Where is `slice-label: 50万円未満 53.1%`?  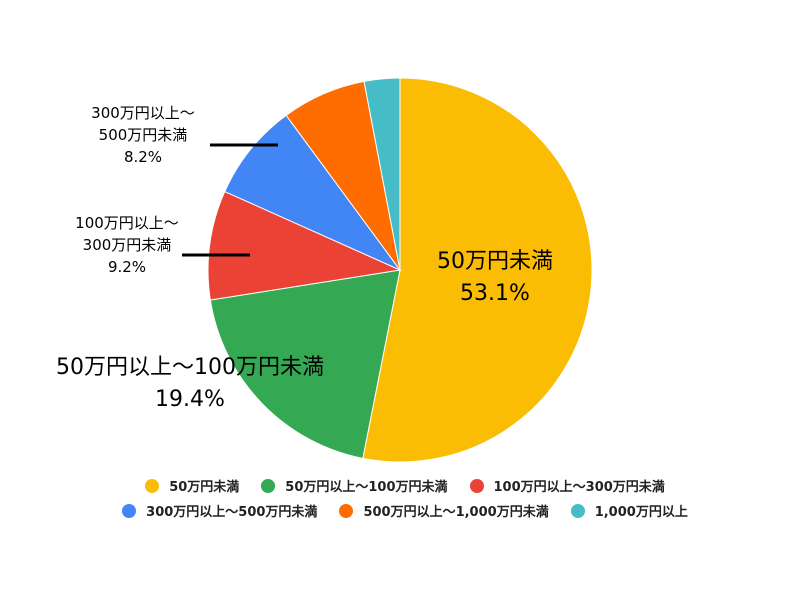 slice-label: 50万円未満 53.1% is located at coordinates (495, 278).